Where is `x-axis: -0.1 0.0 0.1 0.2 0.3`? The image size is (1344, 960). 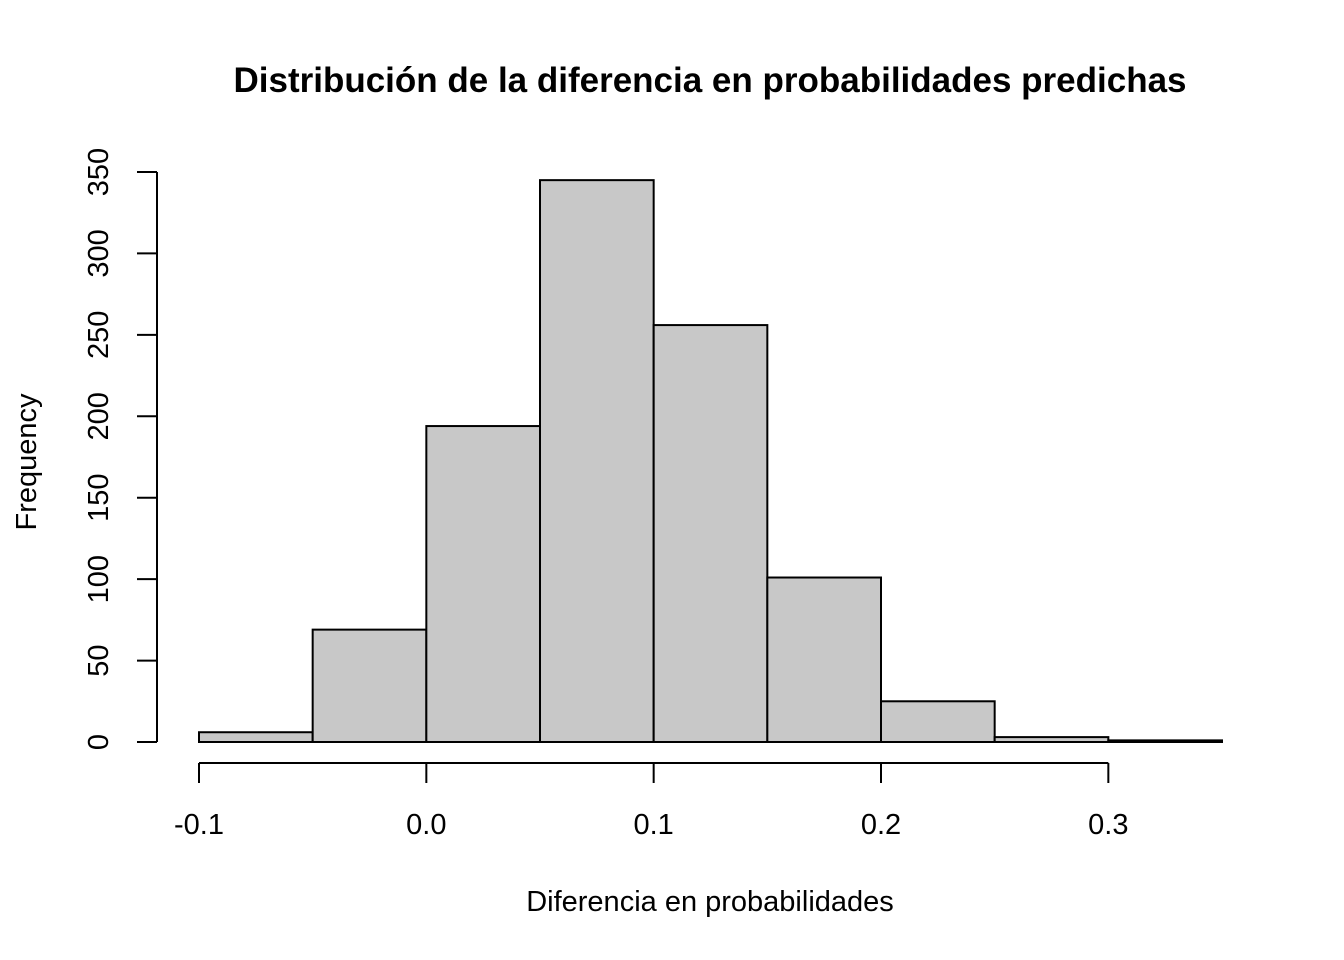
x-axis: -0.1 0.0 0.1 0.2 0.3 is located at coordinates (651, 801).